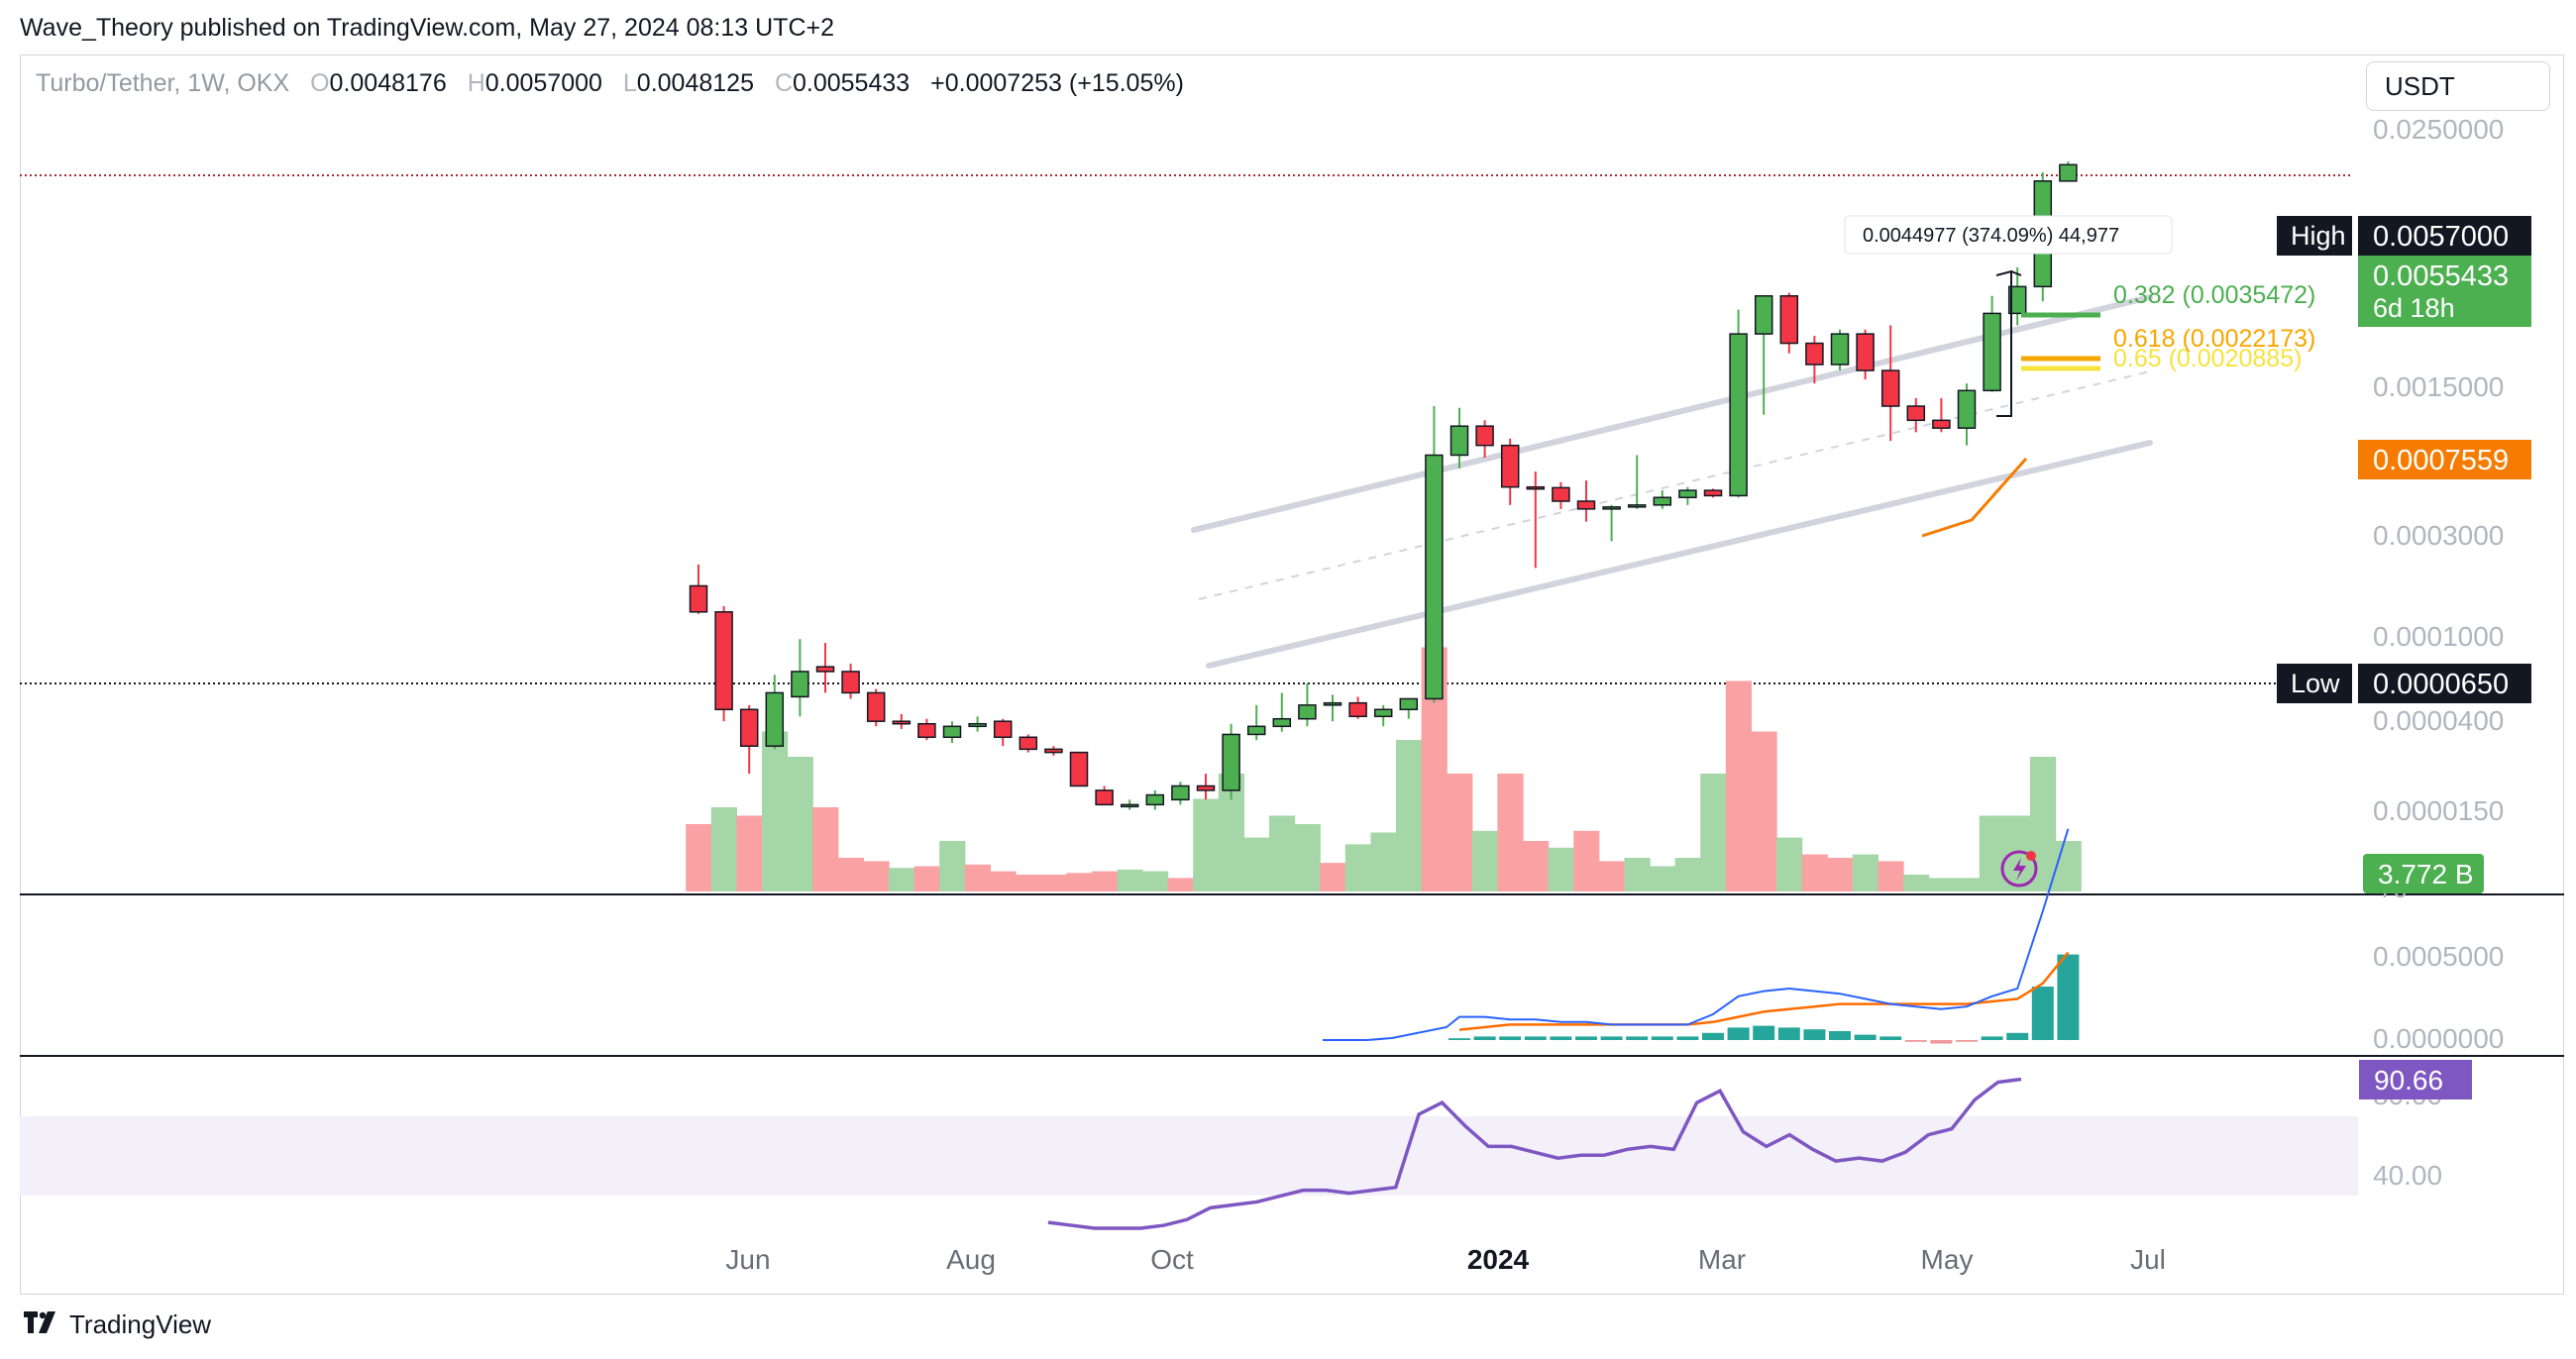  Describe the element at coordinates (2438, 810) in the screenshot. I see `price-axis-label: 0.0000150` at that location.